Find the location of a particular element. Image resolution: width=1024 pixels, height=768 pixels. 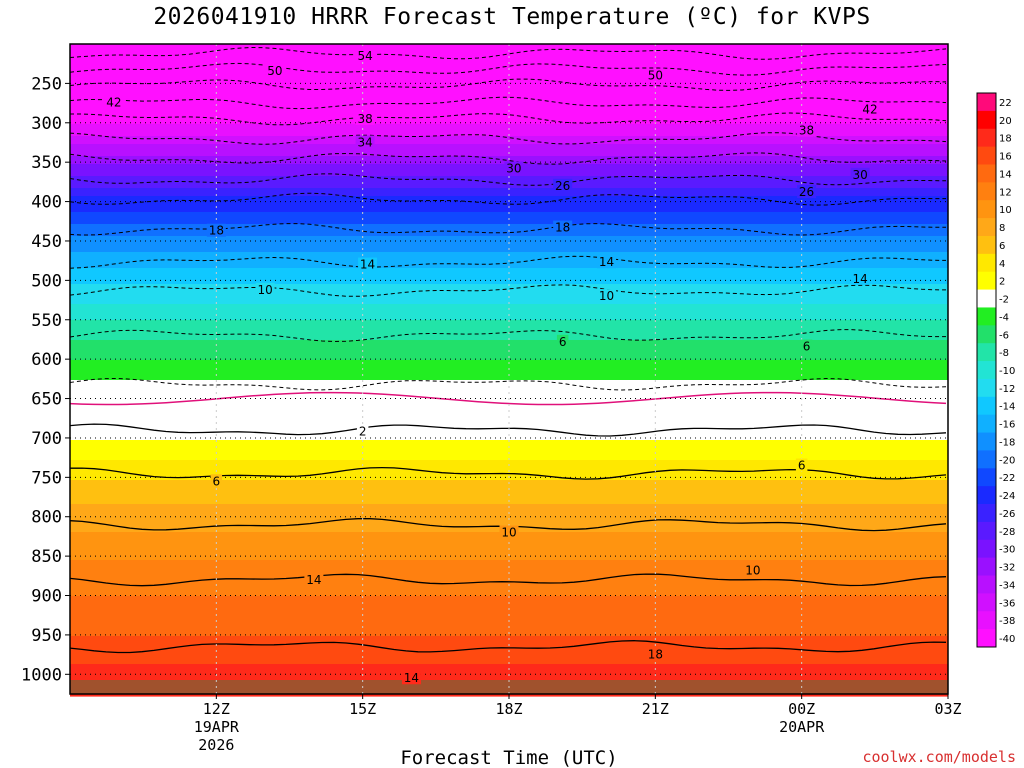

contour-label: 6 is located at coordinates (802, 466).